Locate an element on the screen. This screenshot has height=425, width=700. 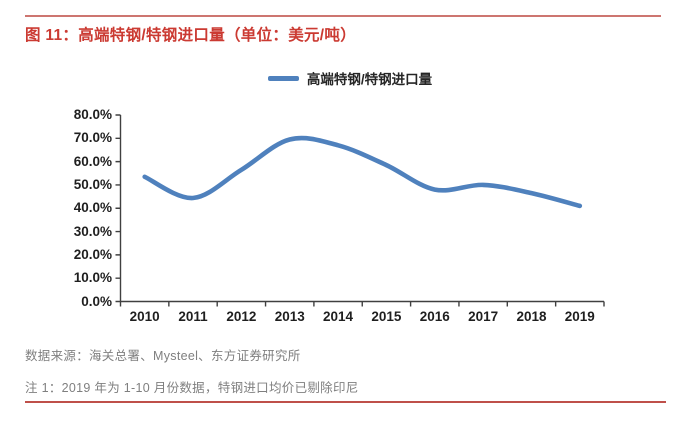
x-axis-tick-label: 2018 is located at coordinates (531, 316).